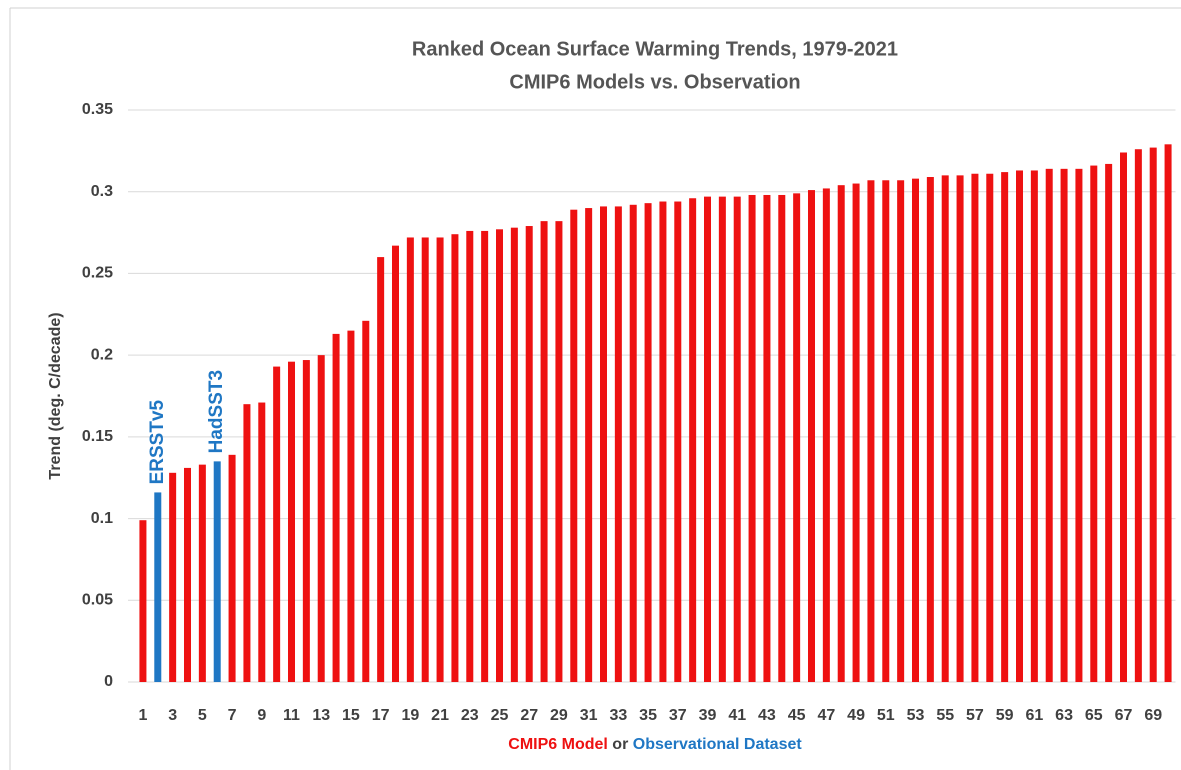 The height and width of the screenshot is (770, 1181). What do you see at coordinates (559, 715) in the screenshot?
I see `x-tick-label: 29` at bounding box center [559, 715].